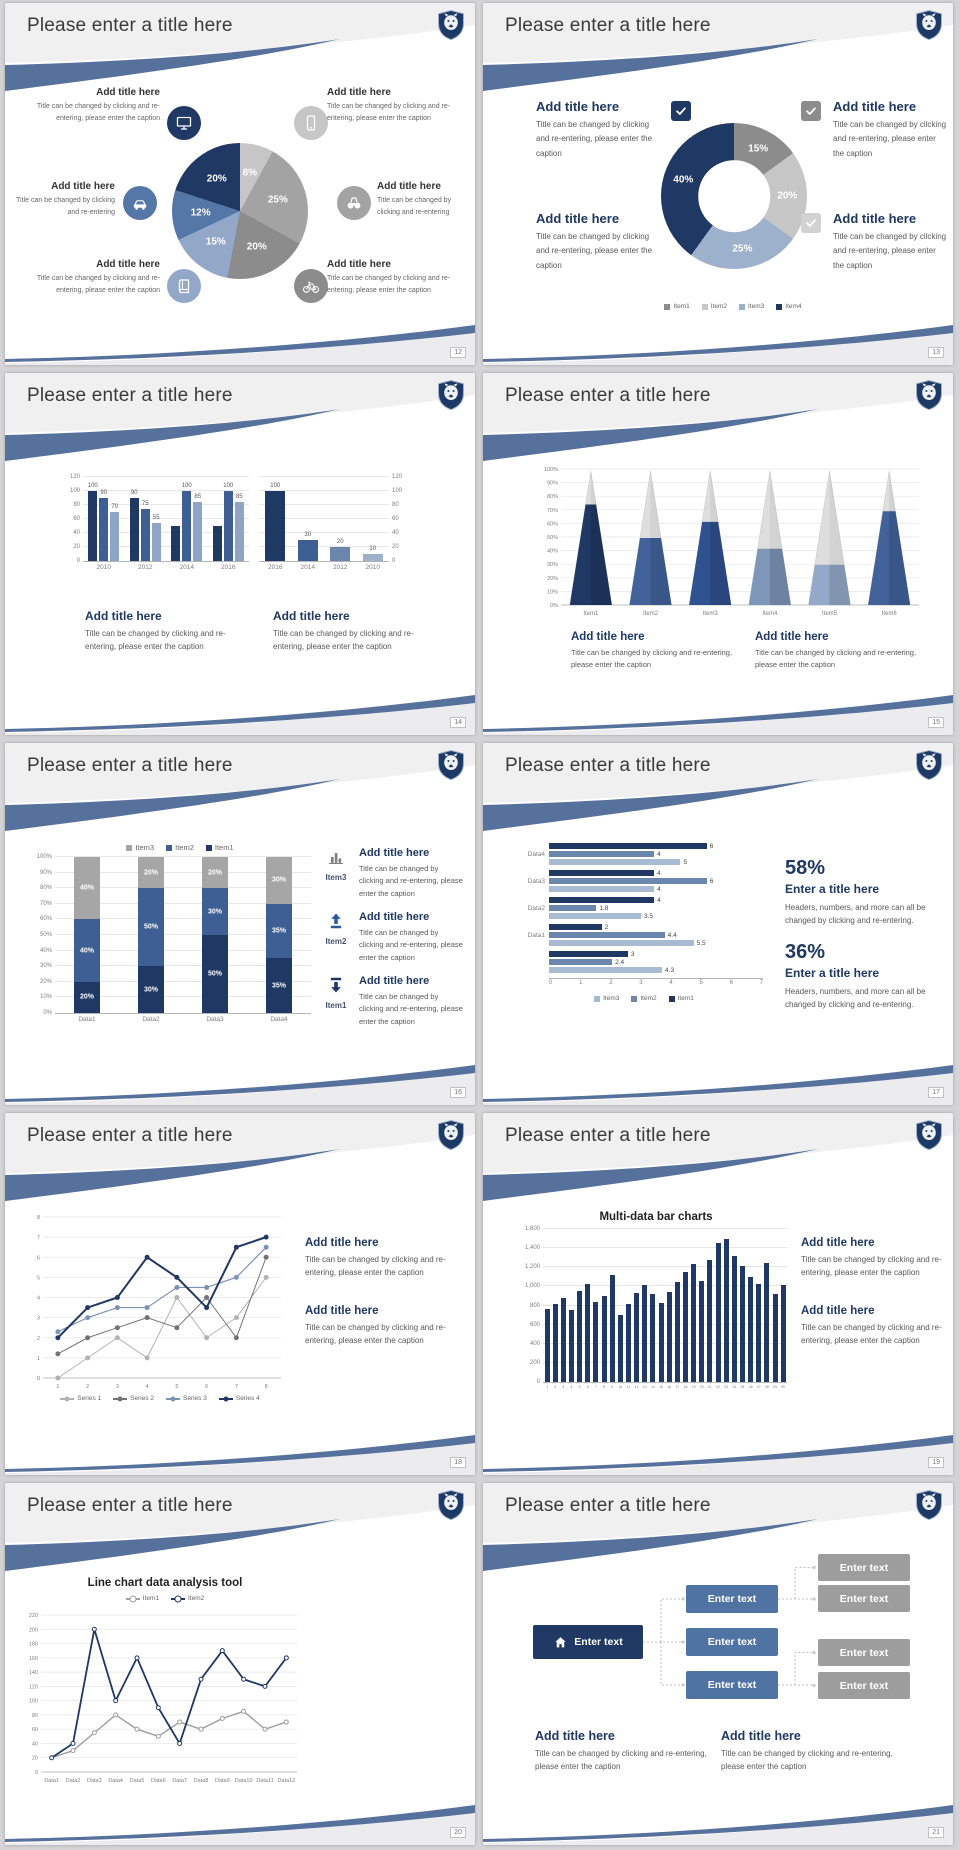  What do you see at coordinates (228, 567) in the screenshot?
I see `x-tick-label: 2016` at bounding box center [228, 567].